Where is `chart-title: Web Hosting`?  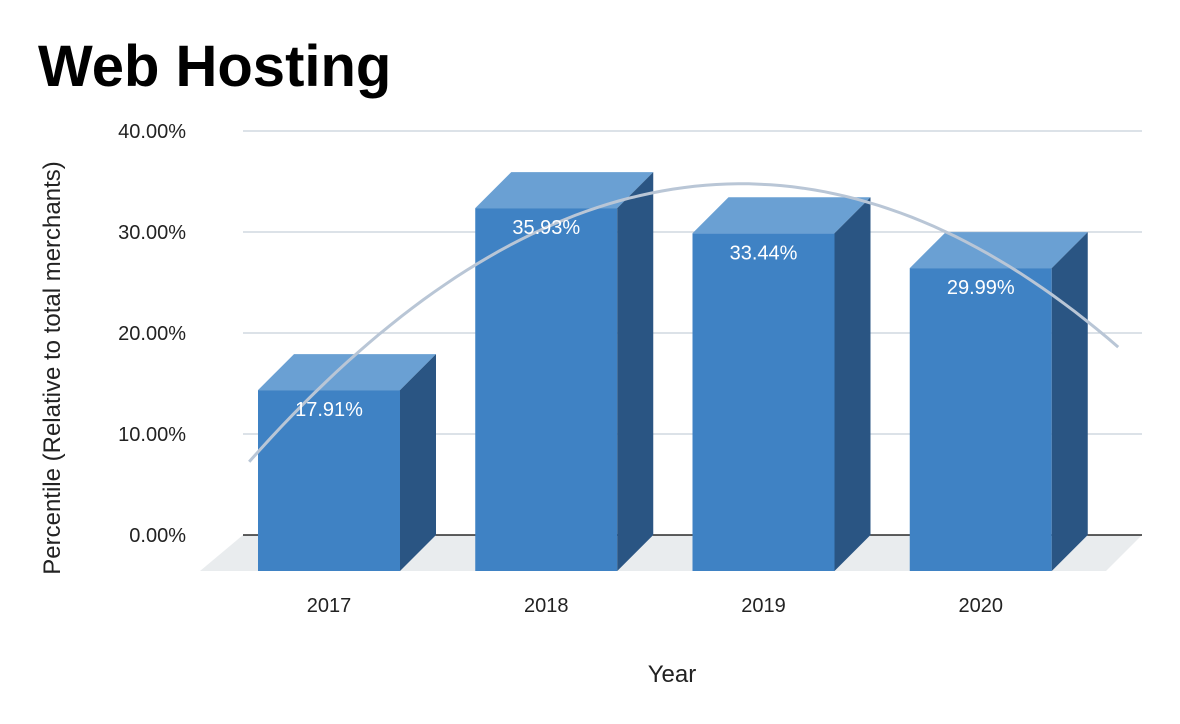 chart-title: Web Hosting is located at coordinates (214, 66).